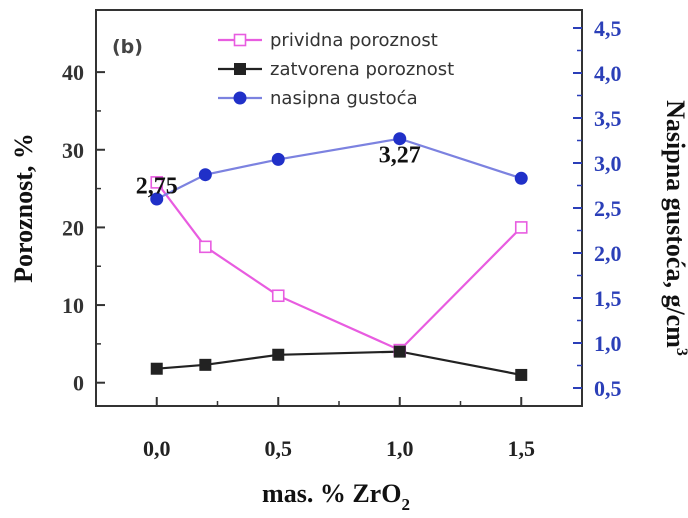  I want to click on y-right-axis-title: Nasipna gustoća, g/cm3, so click(674, 228).